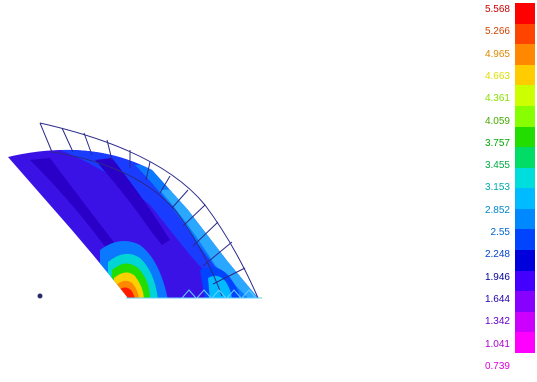  I want to click on legend-value-label: 3.455, so click(497, 166).